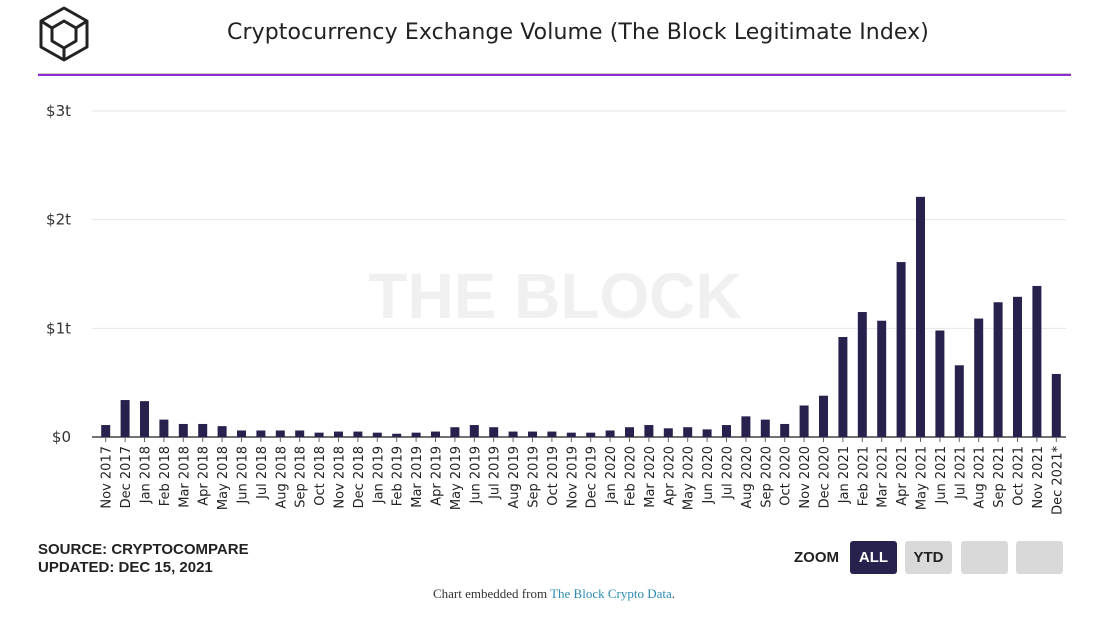 The height and width of the screenshot is (630, 1108). What do you see at coordinates (928, 557) in the screenshot?
I see `zoom-ytd-button: YTD` at bounding box center [928, 557].